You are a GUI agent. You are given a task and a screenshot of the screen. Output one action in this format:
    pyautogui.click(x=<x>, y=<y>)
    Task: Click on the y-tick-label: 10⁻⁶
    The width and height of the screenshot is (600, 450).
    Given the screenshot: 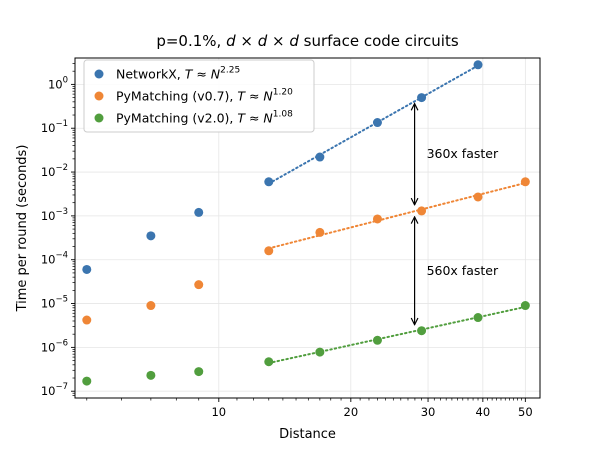 What is the action you would take?
    pyautogui.click(x=54, y=346)
    